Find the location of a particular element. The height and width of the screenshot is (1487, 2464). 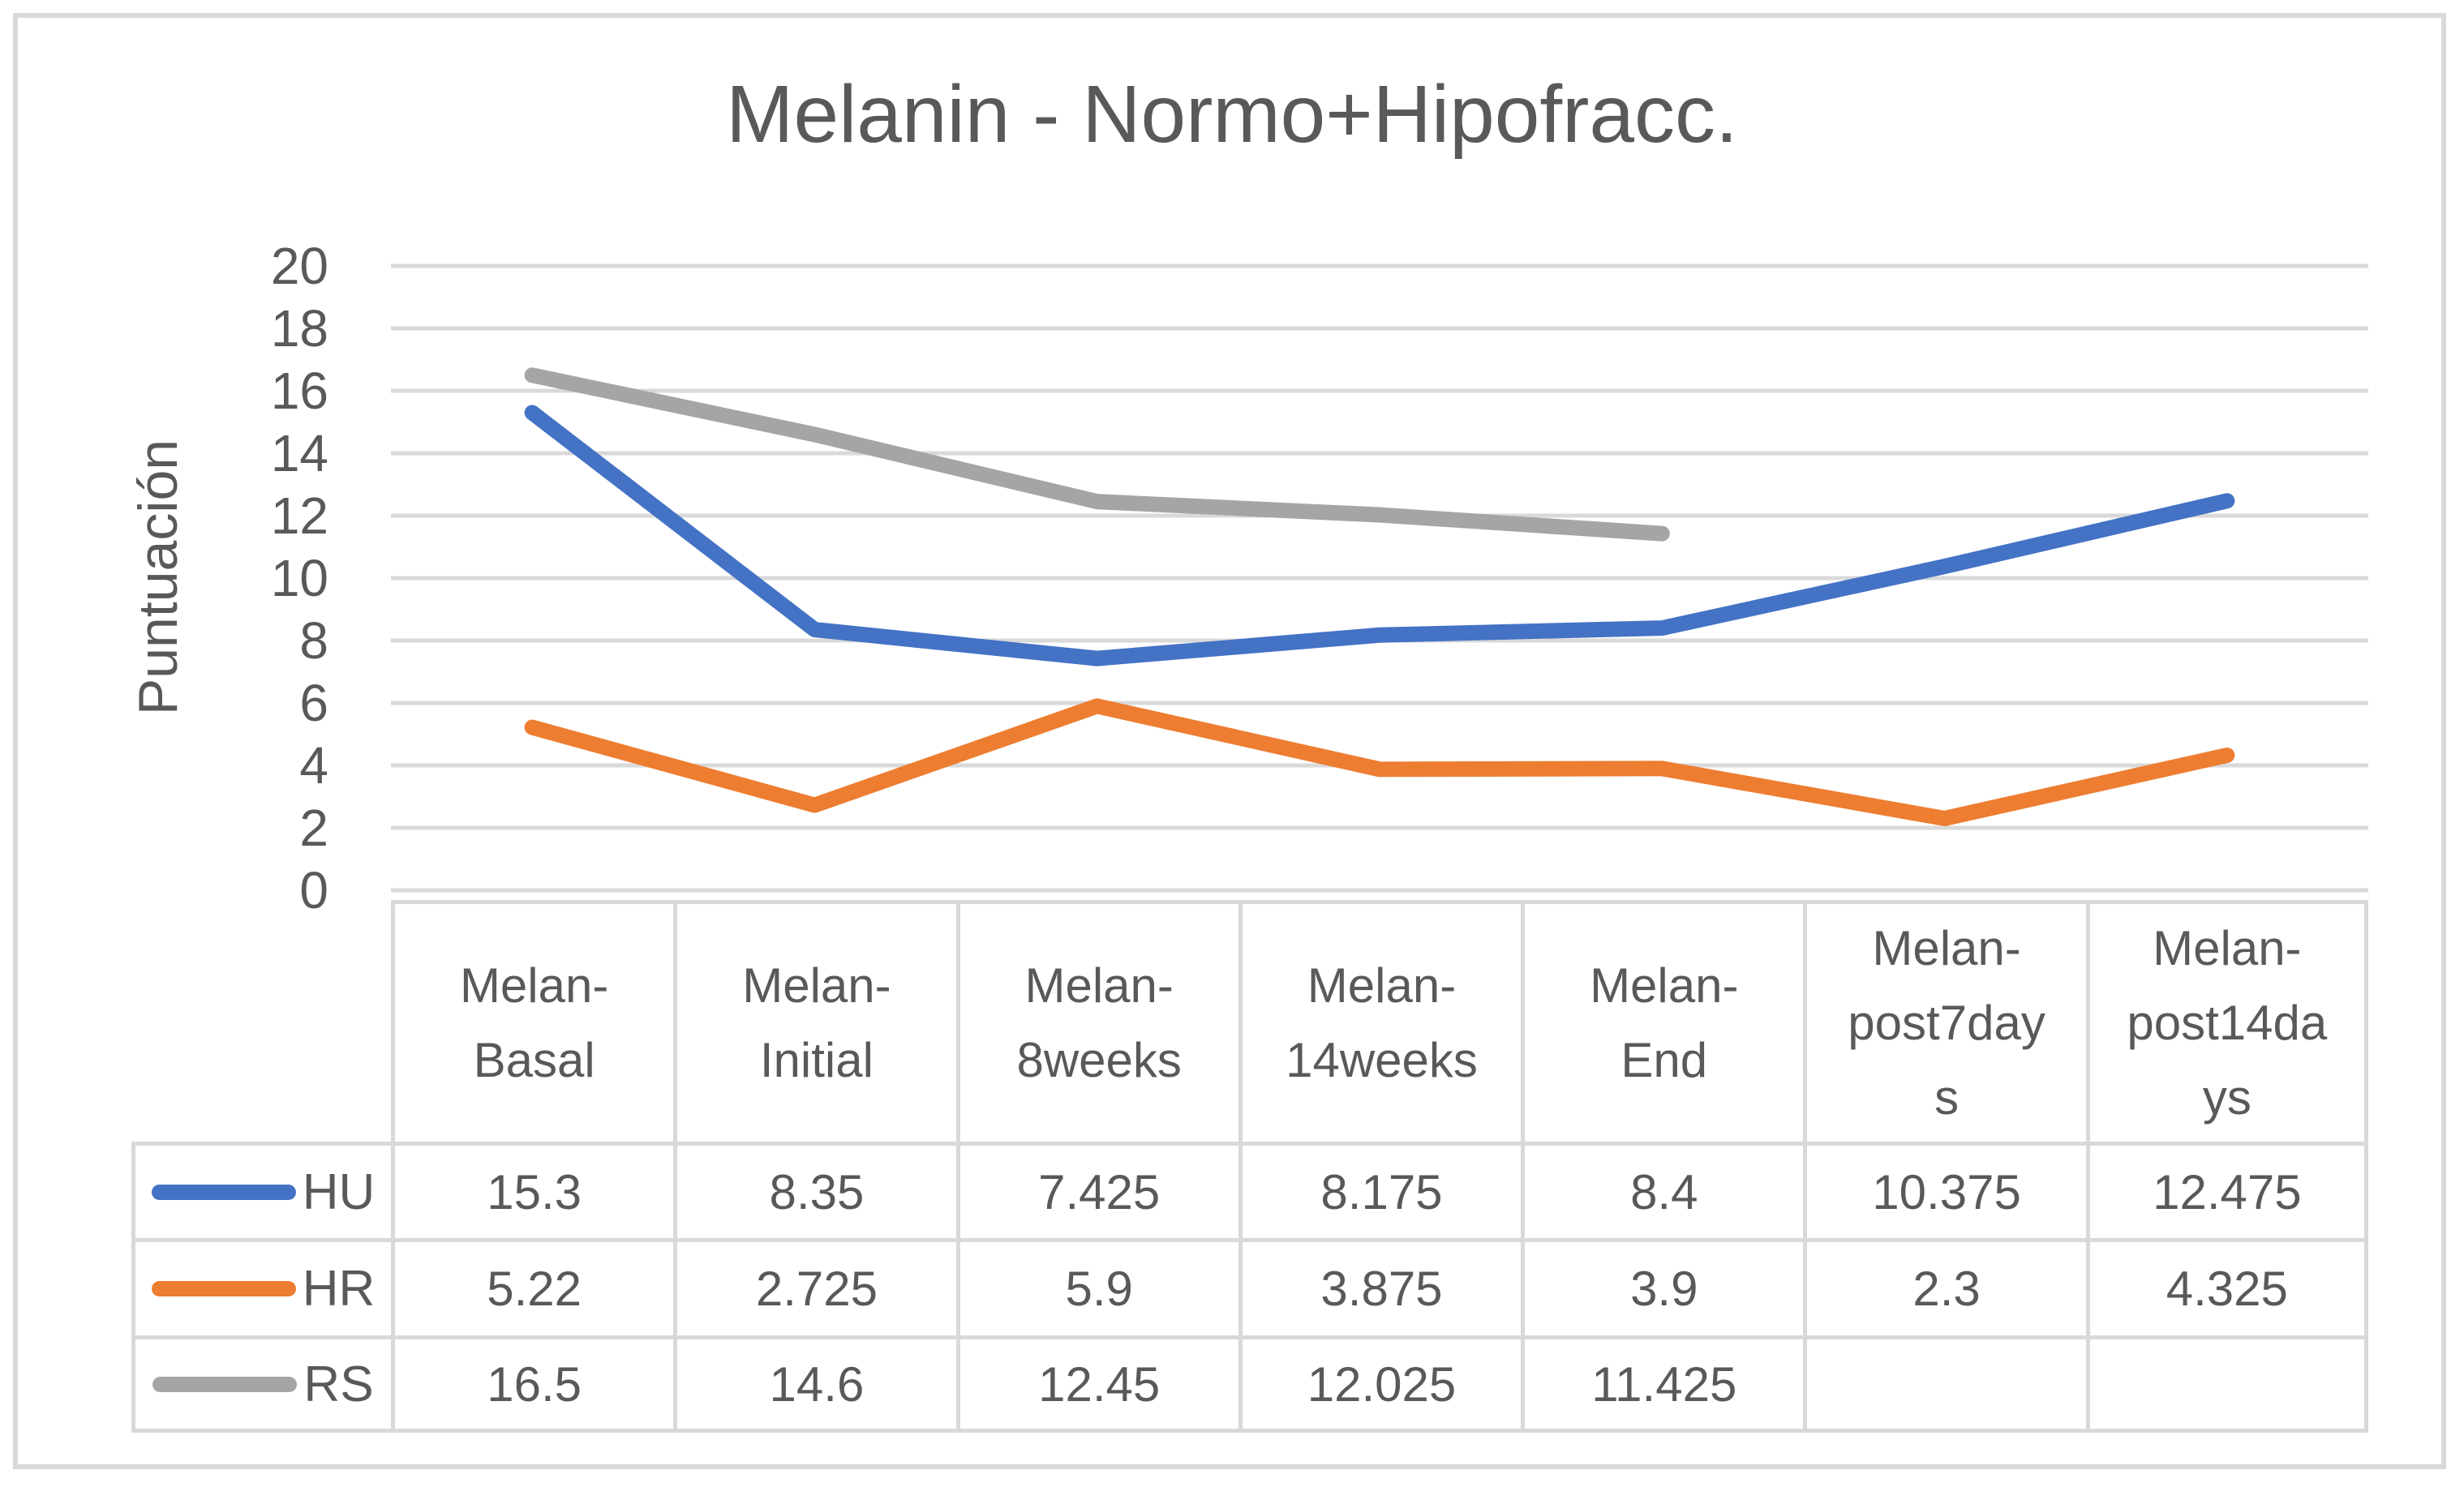

table-header-label: Melan-post14days is located at coordinates (2227, 1023).